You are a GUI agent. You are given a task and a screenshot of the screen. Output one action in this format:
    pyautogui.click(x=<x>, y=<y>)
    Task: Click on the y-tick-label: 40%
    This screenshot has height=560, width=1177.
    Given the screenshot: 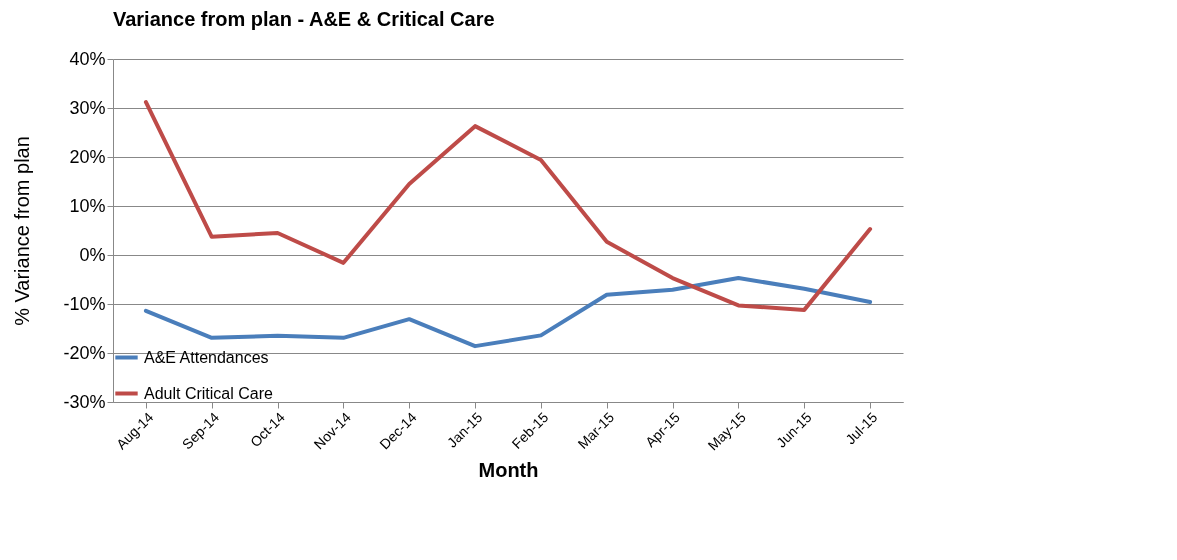 What is the action you would take?
    pyautogui.click(x=87, y=58)
    